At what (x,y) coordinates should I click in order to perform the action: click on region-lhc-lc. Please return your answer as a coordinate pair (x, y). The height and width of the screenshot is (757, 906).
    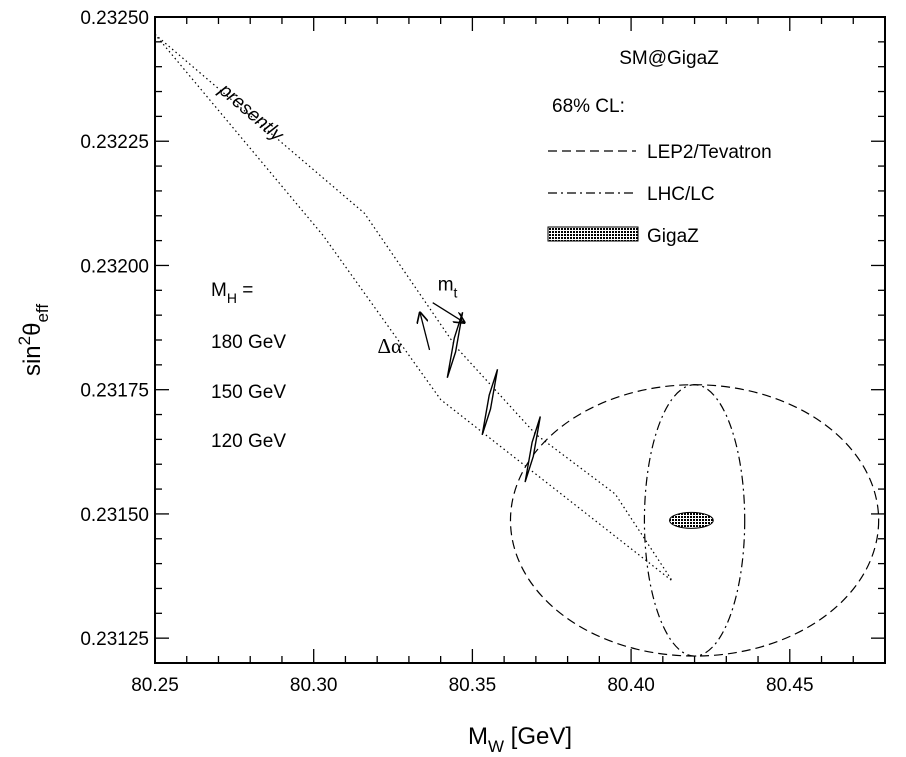
    Looking at the image, I should click on (694, 520).